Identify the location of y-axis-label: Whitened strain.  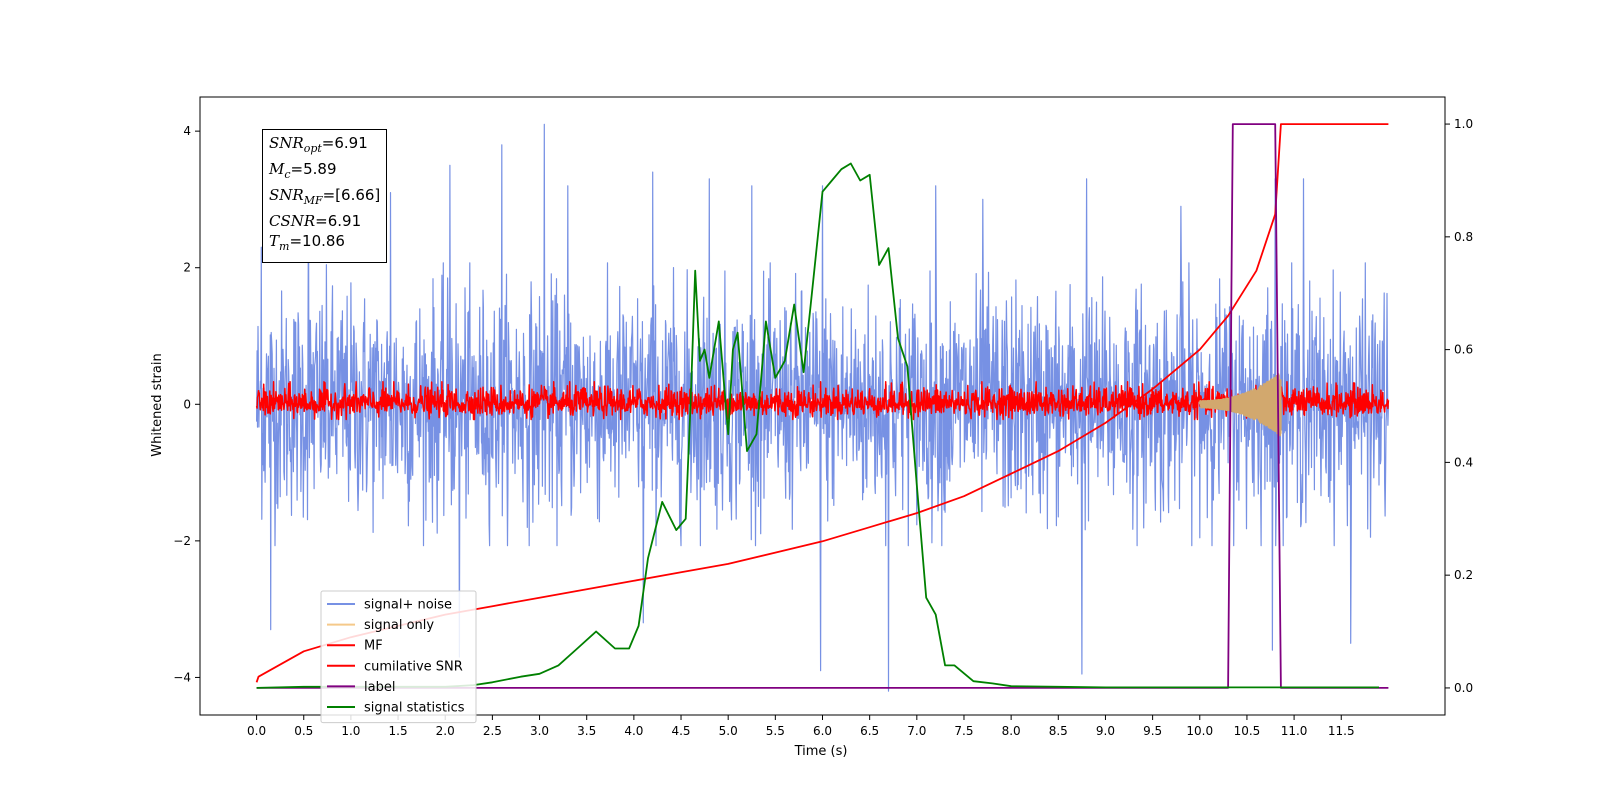
(157, 404).